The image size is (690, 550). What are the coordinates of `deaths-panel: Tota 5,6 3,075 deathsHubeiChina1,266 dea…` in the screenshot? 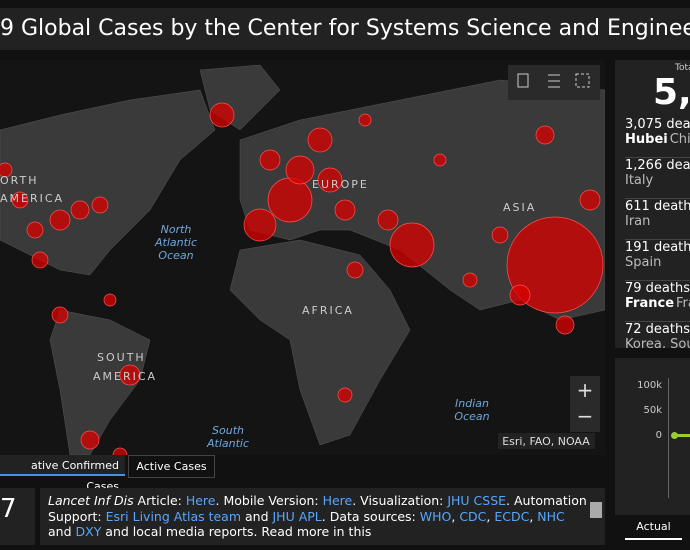 It's located at (652, 204).